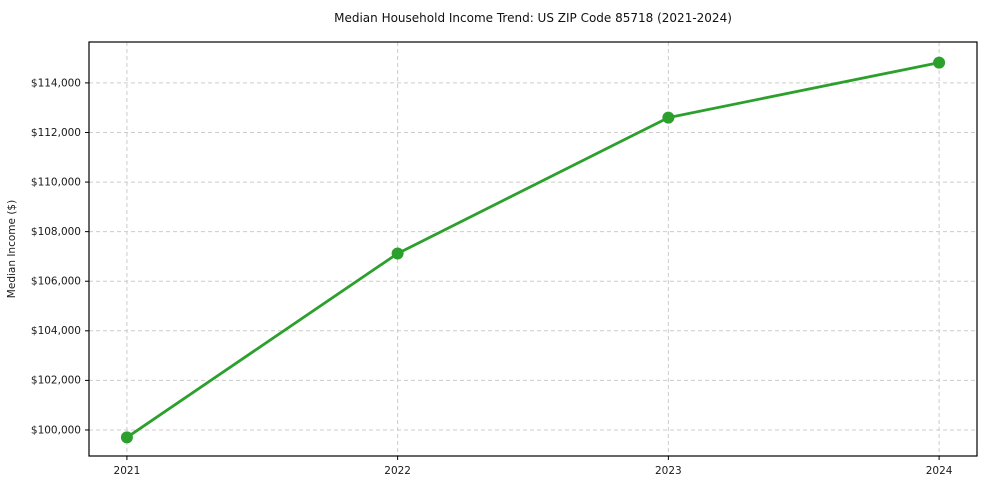 This screenshot has width=989, height=490. I want to click on y-axis-label: Median Income ($), so click(12, 249).